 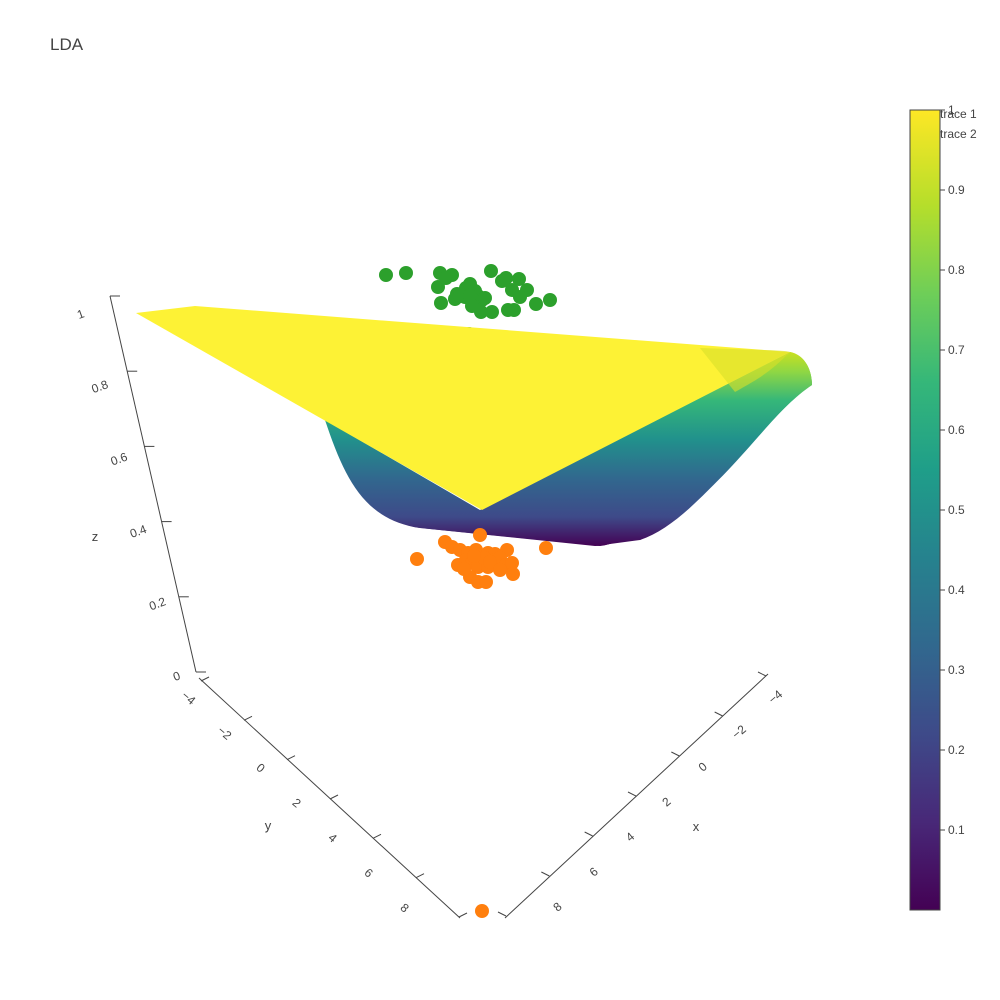 I want to click on colorbar-tick-label: 0.1, so click(x=956, y=830).